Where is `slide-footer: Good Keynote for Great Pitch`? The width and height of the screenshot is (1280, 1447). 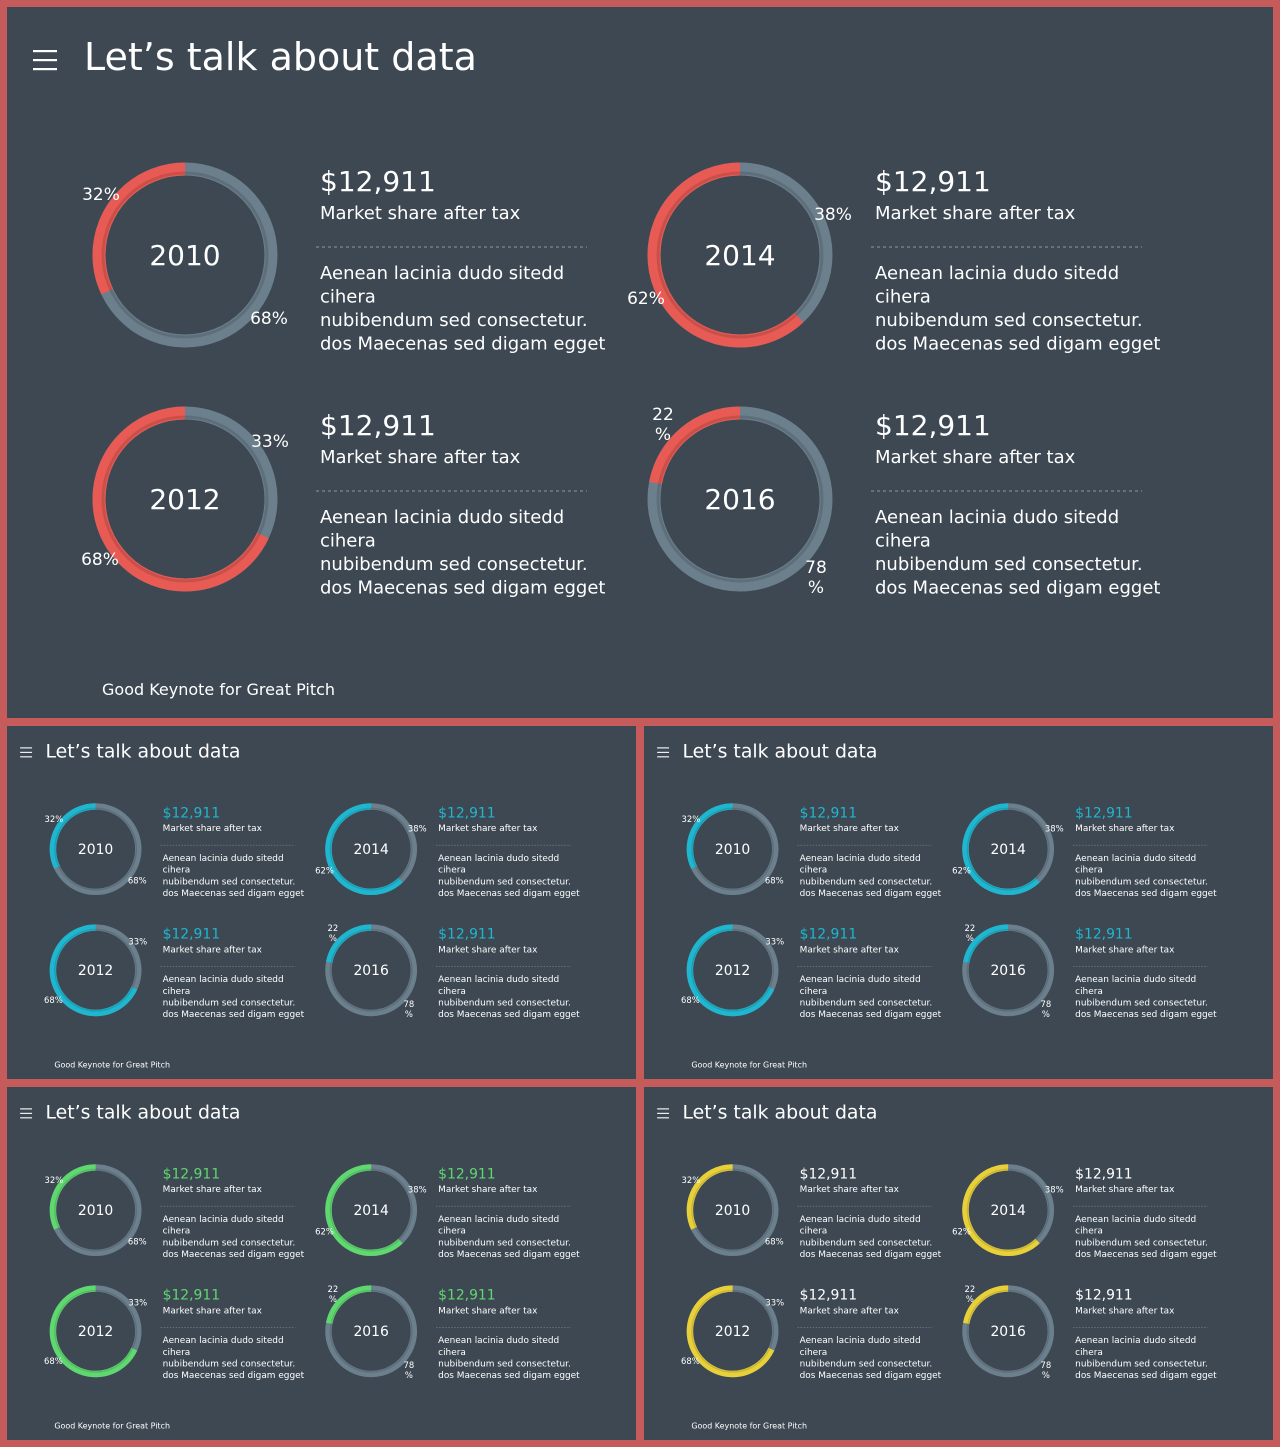 slide-footer: Good Keynote for Great Pitch is located at coordinates (112, 1065).